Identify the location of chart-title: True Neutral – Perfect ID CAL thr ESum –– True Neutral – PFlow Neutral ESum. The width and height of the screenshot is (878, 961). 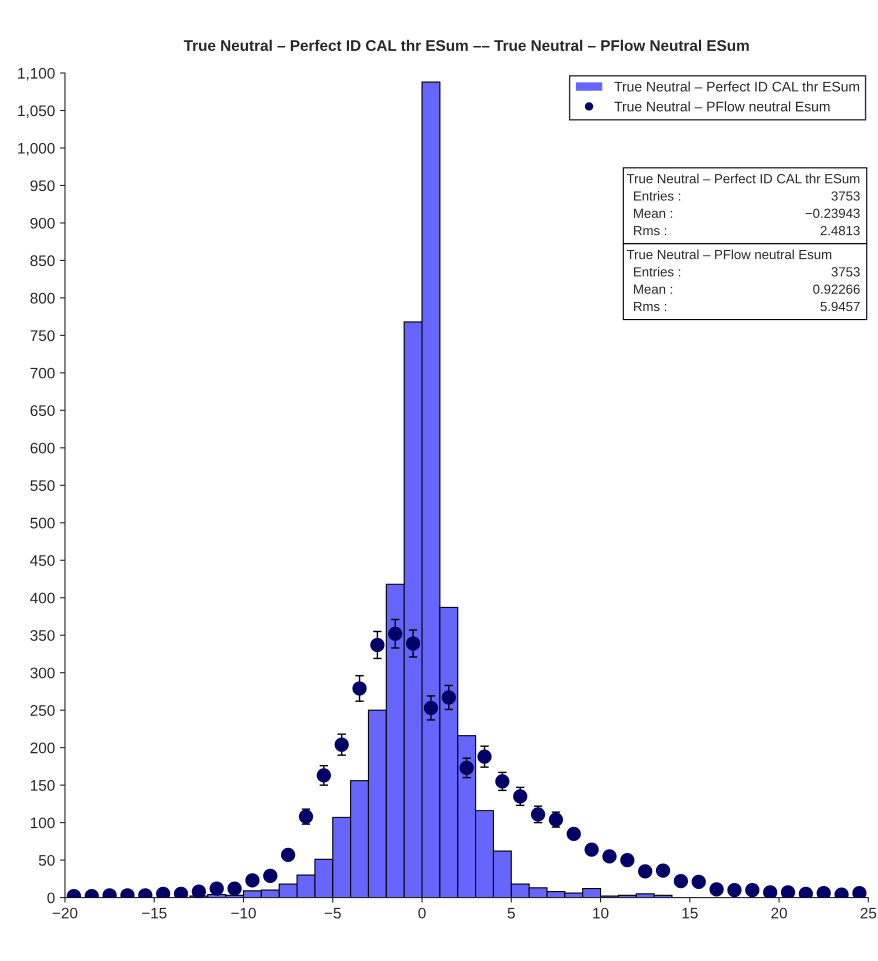
(466, 45).